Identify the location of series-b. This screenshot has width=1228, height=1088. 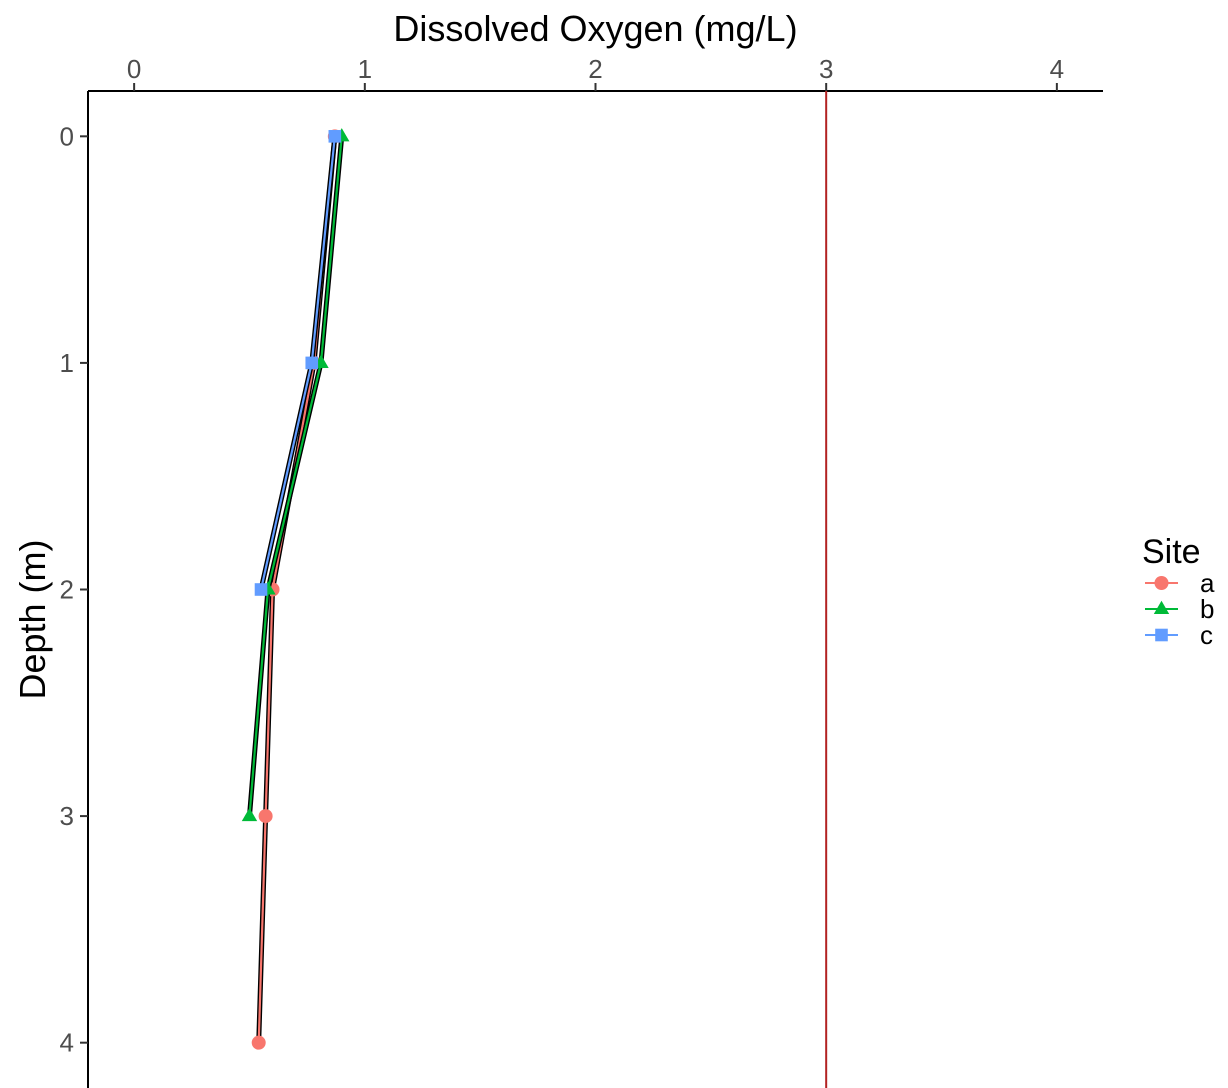
(295, 475).